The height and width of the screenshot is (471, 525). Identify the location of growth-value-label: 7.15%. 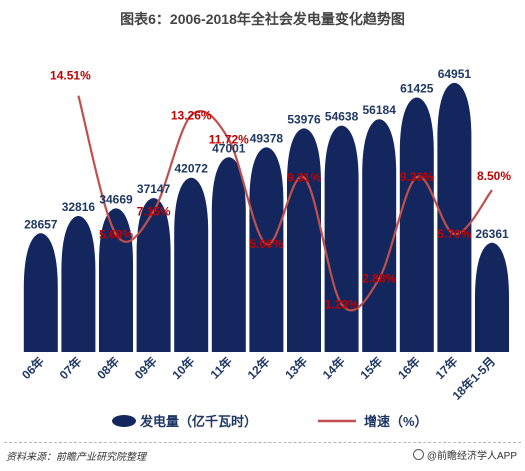
(154, 211).